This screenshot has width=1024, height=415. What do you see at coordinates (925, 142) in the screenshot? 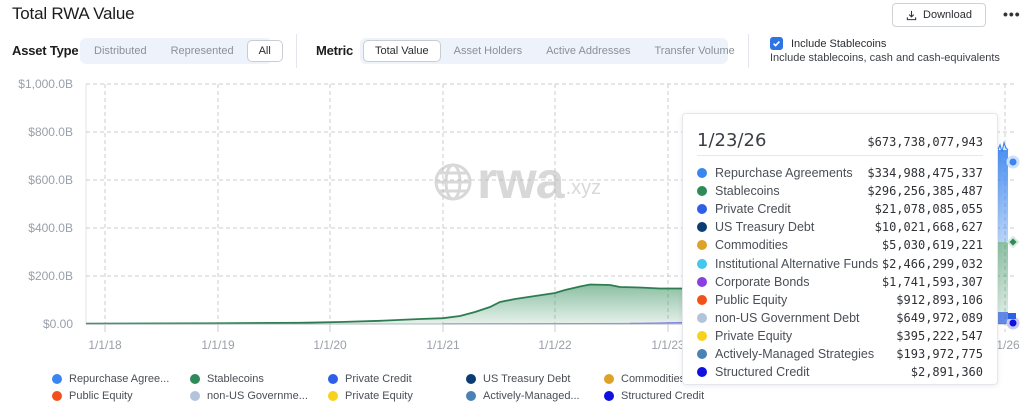
I see `tooltip-total: $673,738,077,943` at bounding box center [925, 142].